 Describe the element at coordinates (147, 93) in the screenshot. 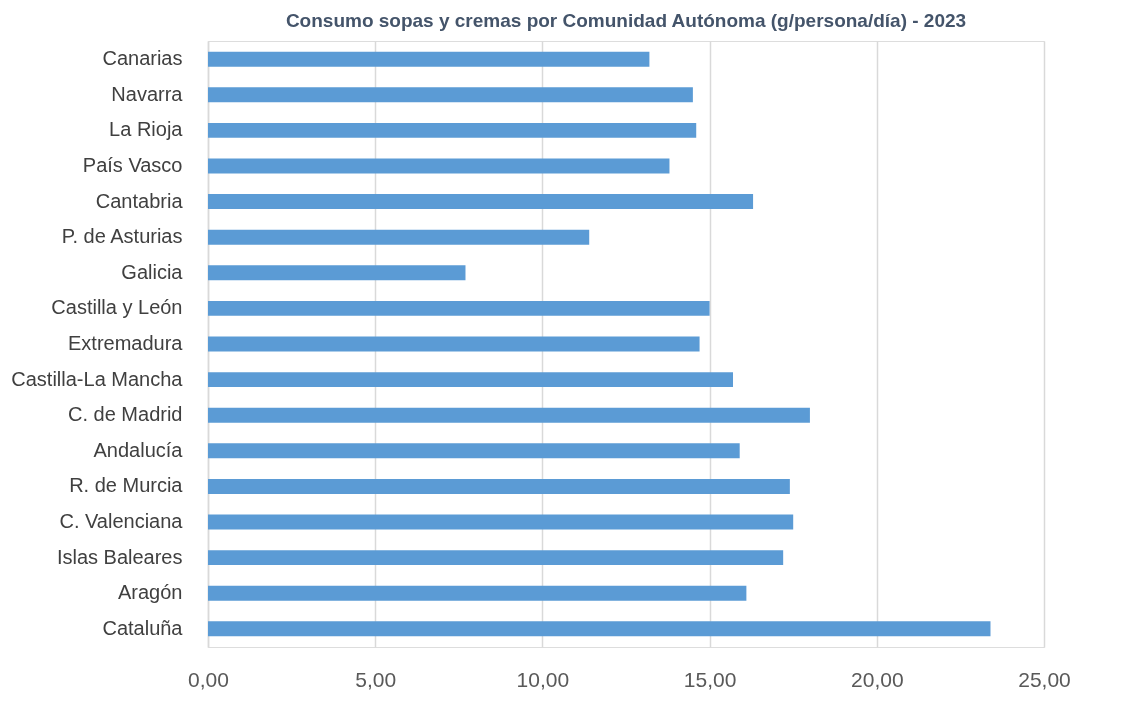

I see `y-tick-label: Navarra` at that location.